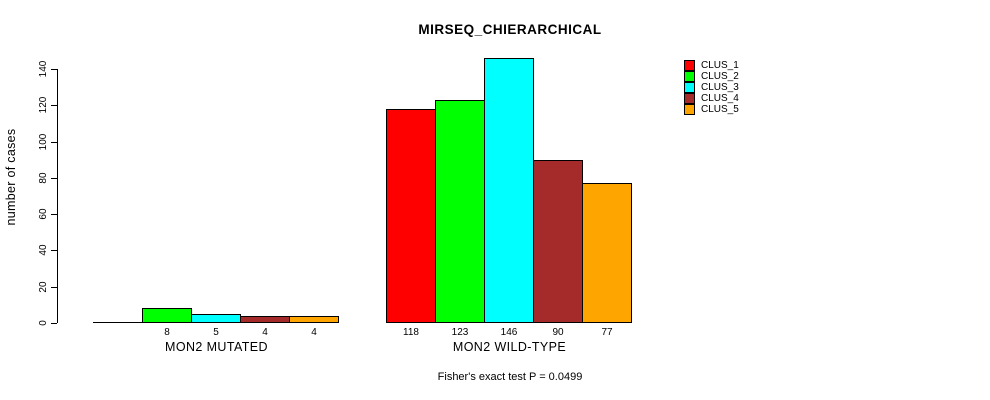 The height and width of the screenshot is (400, 990). Describe the element at coordinates (510, 377) in the screenshot. I see `footer-text: Fisher's exact test P = 0.0499` at that location.